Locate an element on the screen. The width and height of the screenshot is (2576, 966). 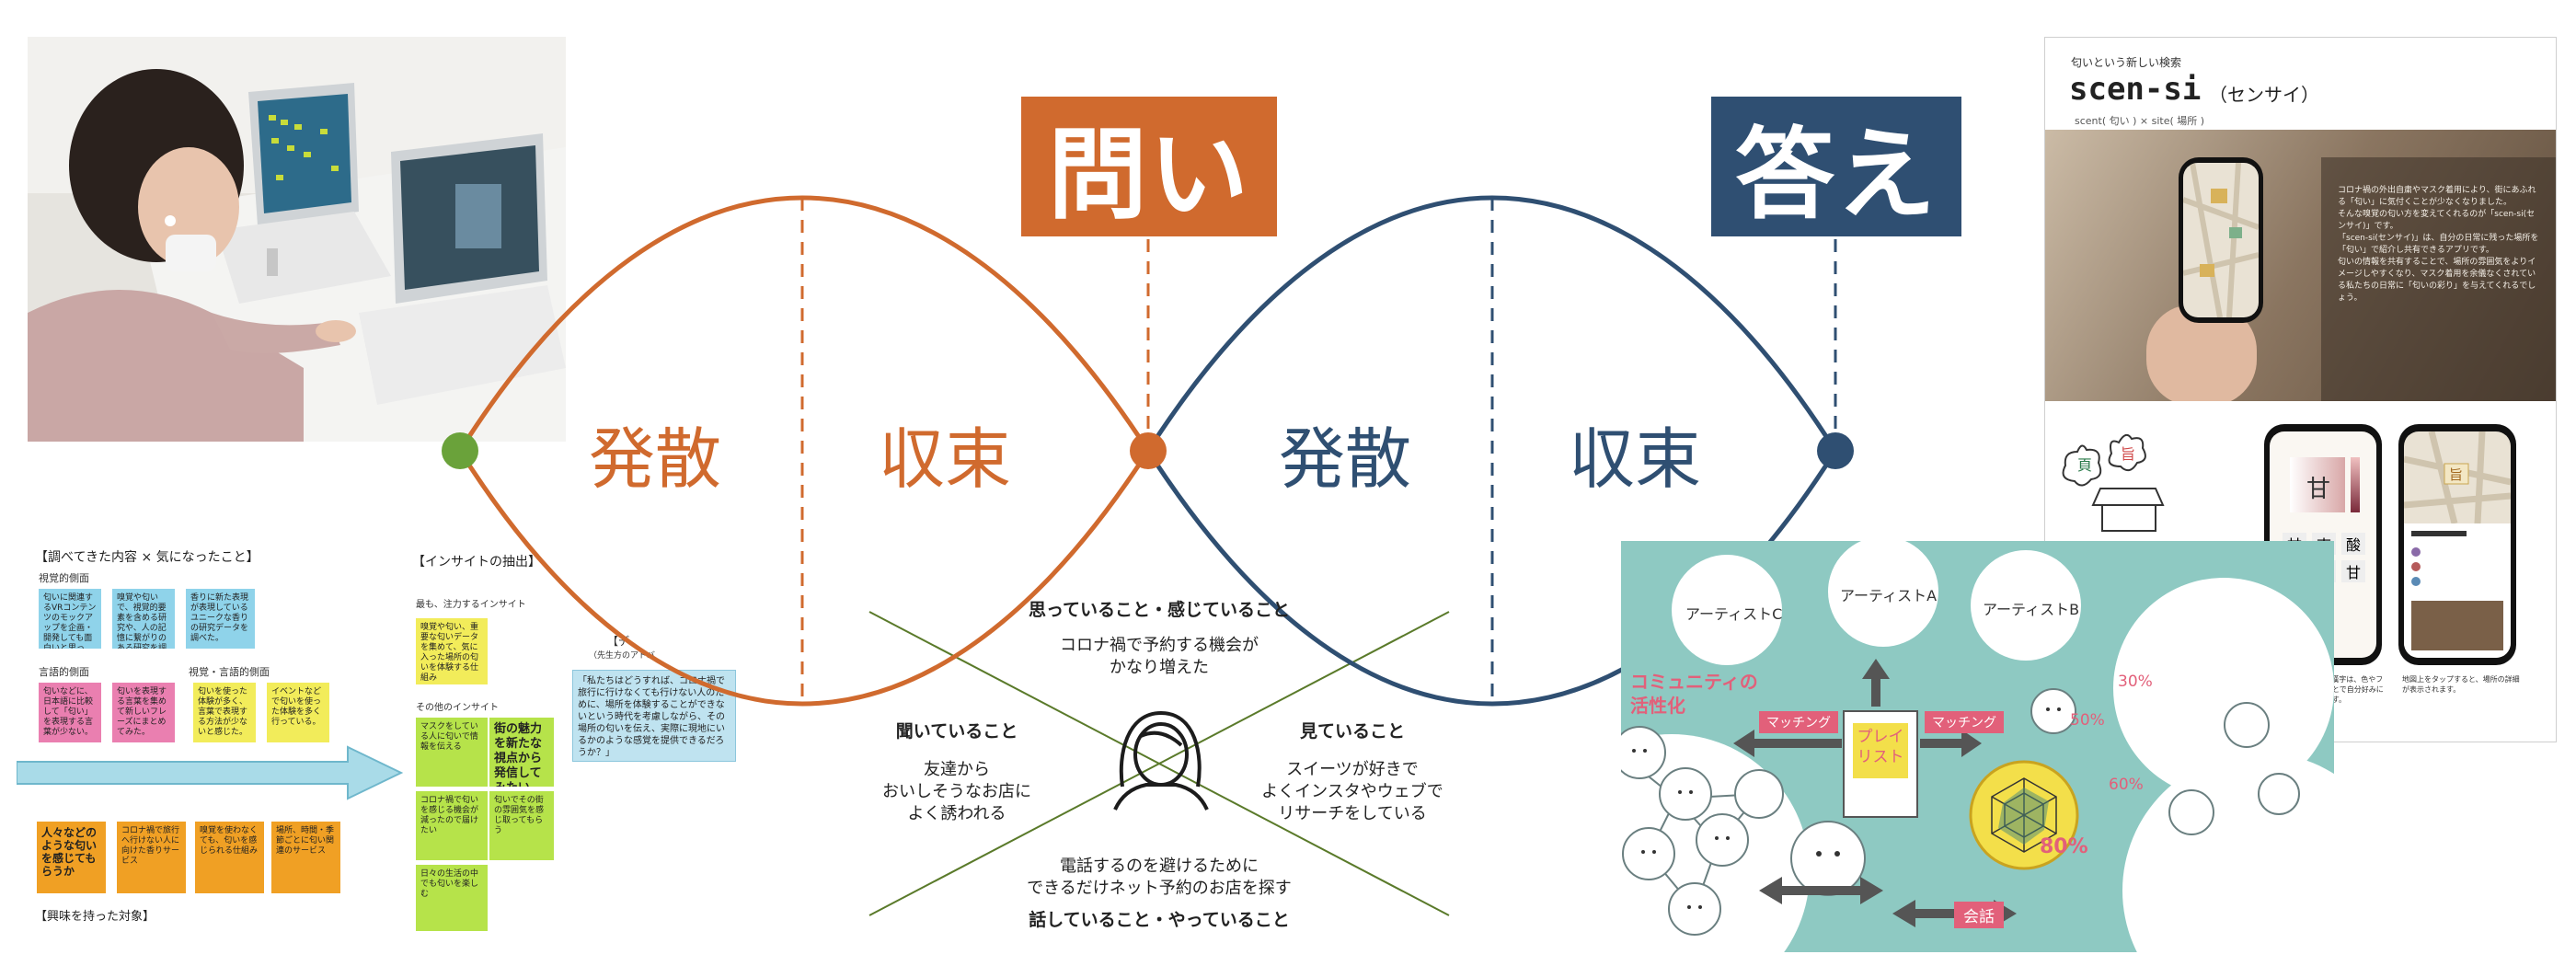
question-label: 問い is located at coordinates (1149, 166).